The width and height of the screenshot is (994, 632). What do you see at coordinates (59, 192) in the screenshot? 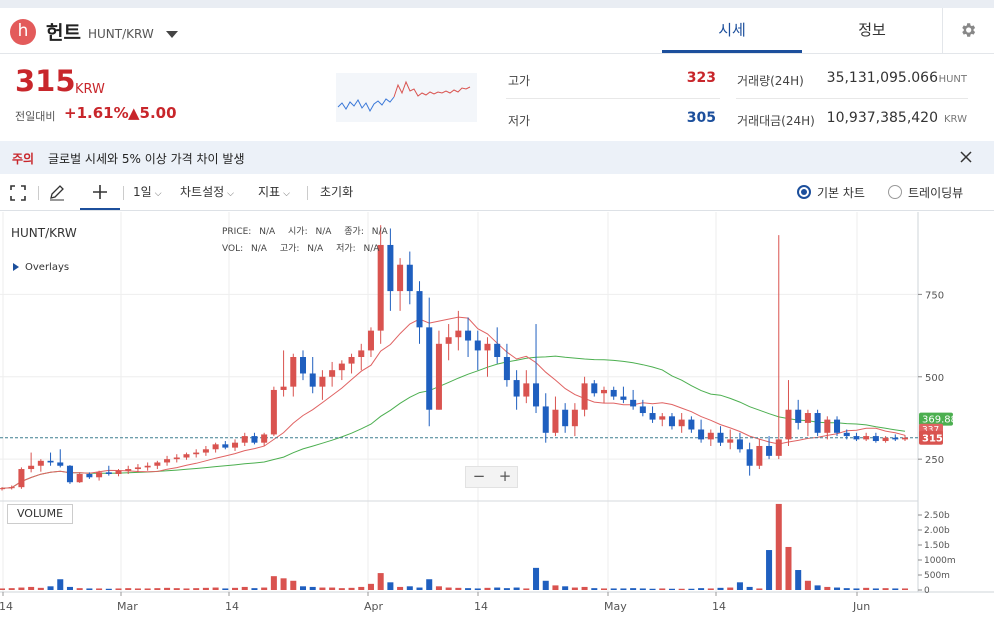
I see `draw-button` at bounding box center [59, 192].